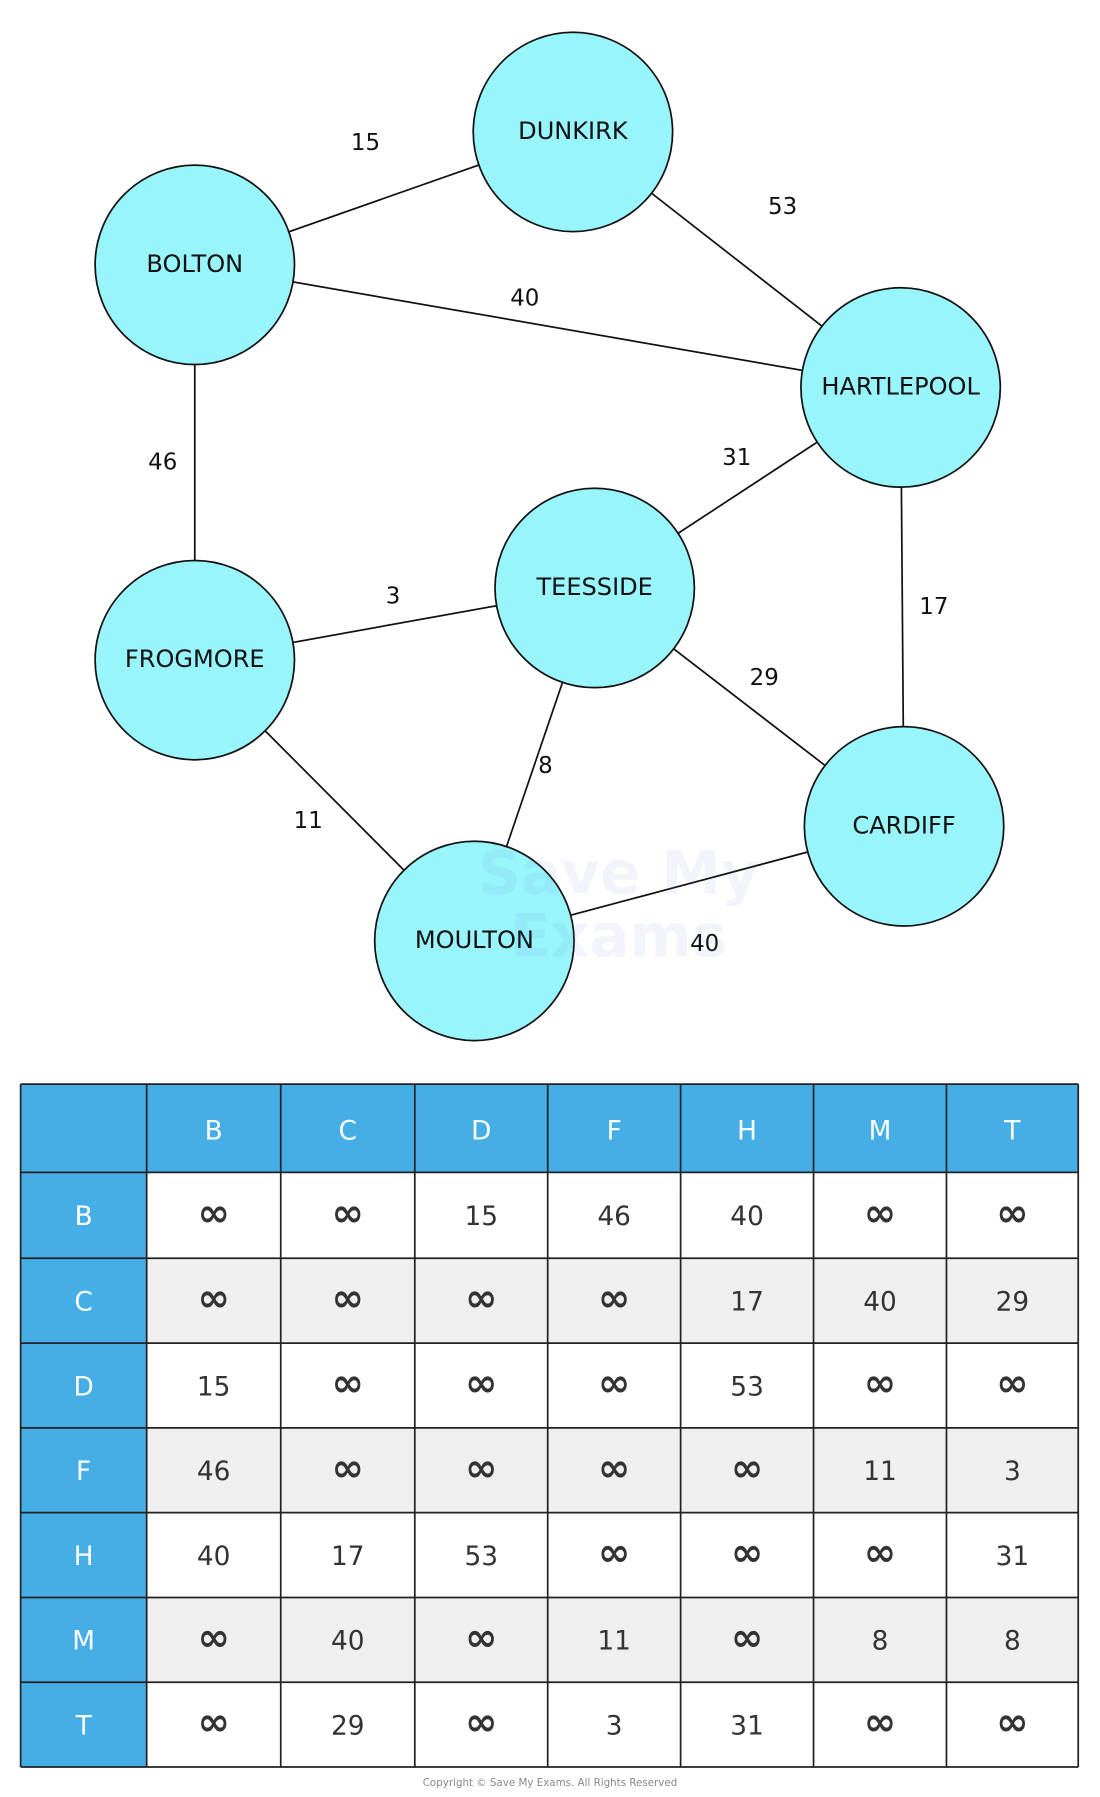 The height and width of the screenshot is (1797, 1100). Describe the element at coordinates (1012, 1132) in the screenshot. I see `column-header: T` at that location.